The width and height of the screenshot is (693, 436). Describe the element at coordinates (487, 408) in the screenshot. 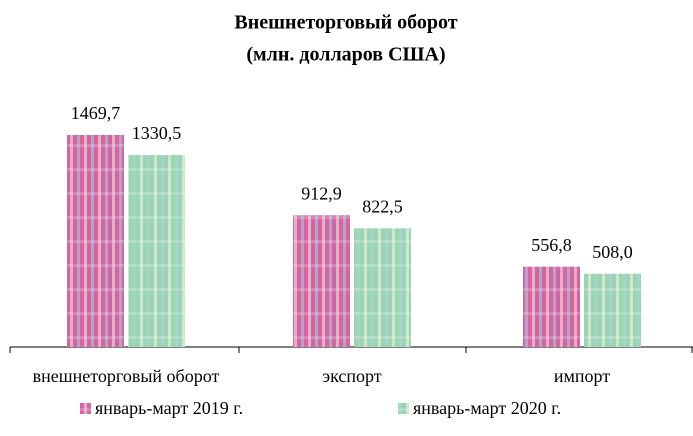

I see `legend-label: январь-март 2020 г.` at that location.